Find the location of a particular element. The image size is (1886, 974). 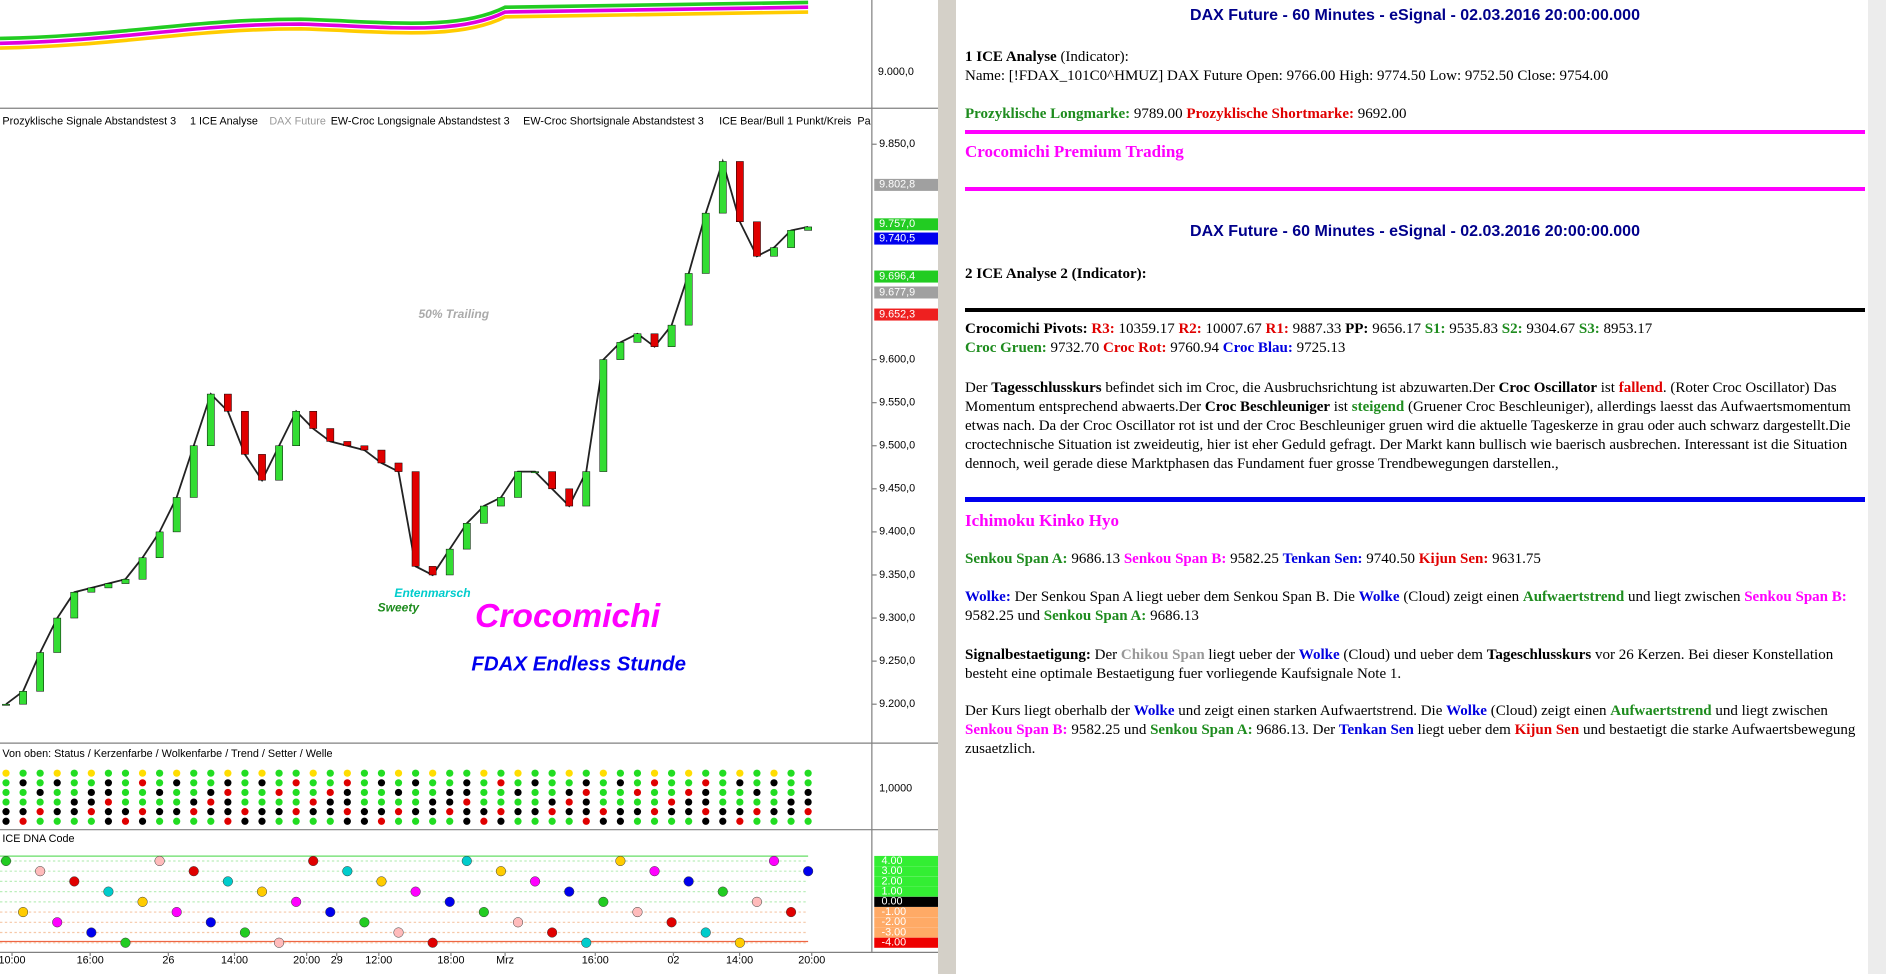

text-run: Signalbestaetigung: is located at coordinates (1028, 655).